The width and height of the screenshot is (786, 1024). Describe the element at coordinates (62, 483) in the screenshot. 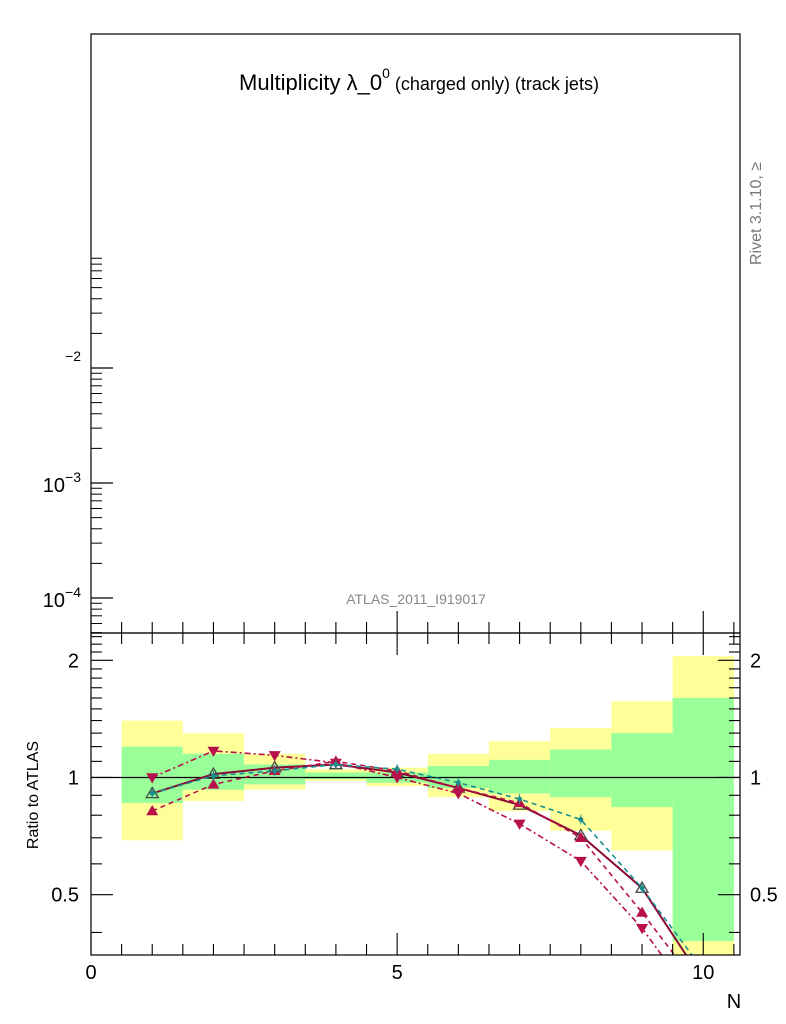

I see `main-ytick-label-2: 10⁻³` at that location.